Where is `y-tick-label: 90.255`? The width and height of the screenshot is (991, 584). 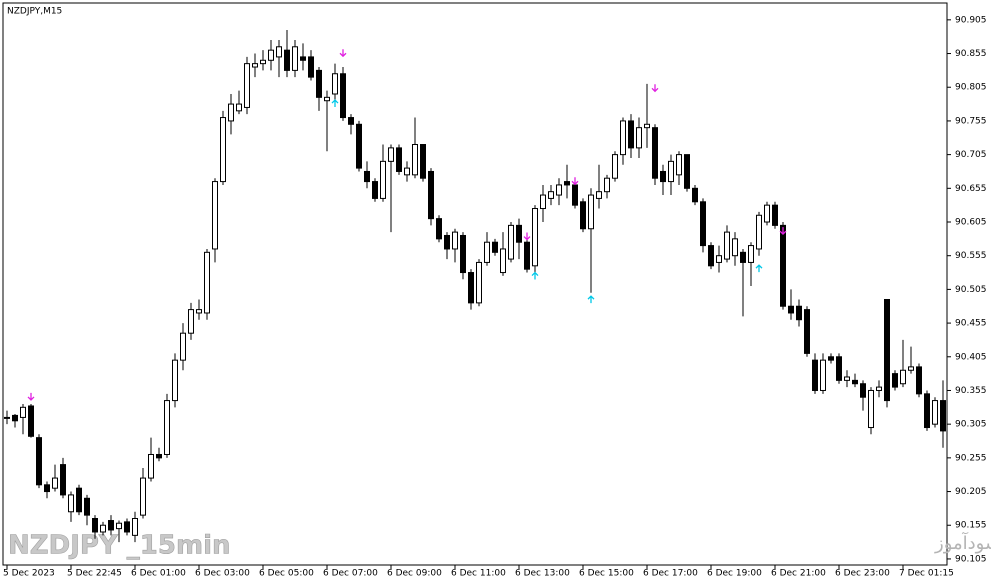
y-tick-label: 90.255 is located at coordinates (971, 458).